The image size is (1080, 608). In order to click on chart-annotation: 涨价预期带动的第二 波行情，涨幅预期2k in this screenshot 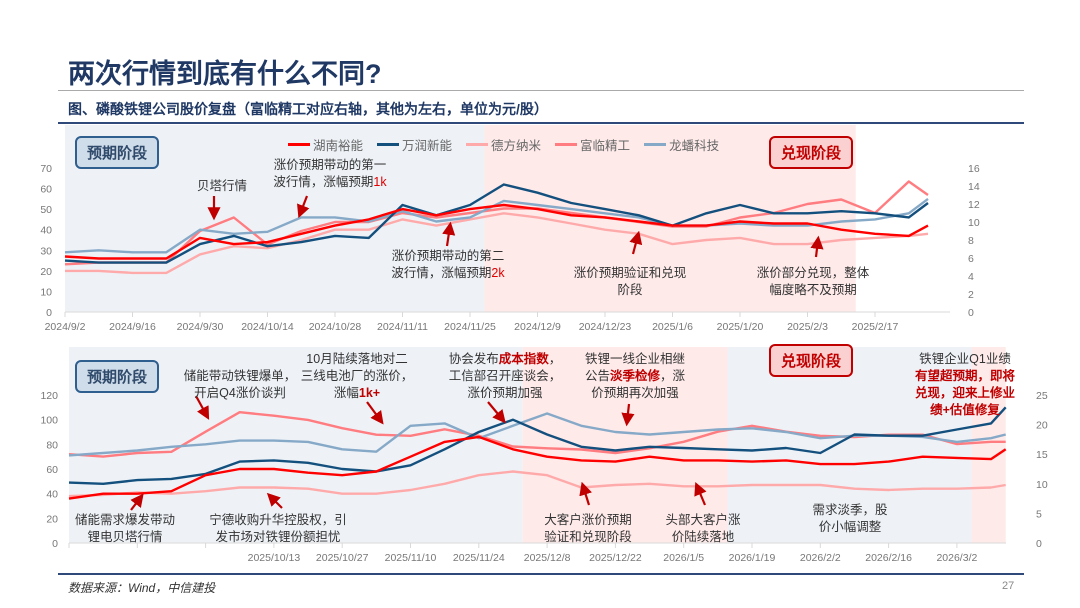, I will do `click(447, 265)`.